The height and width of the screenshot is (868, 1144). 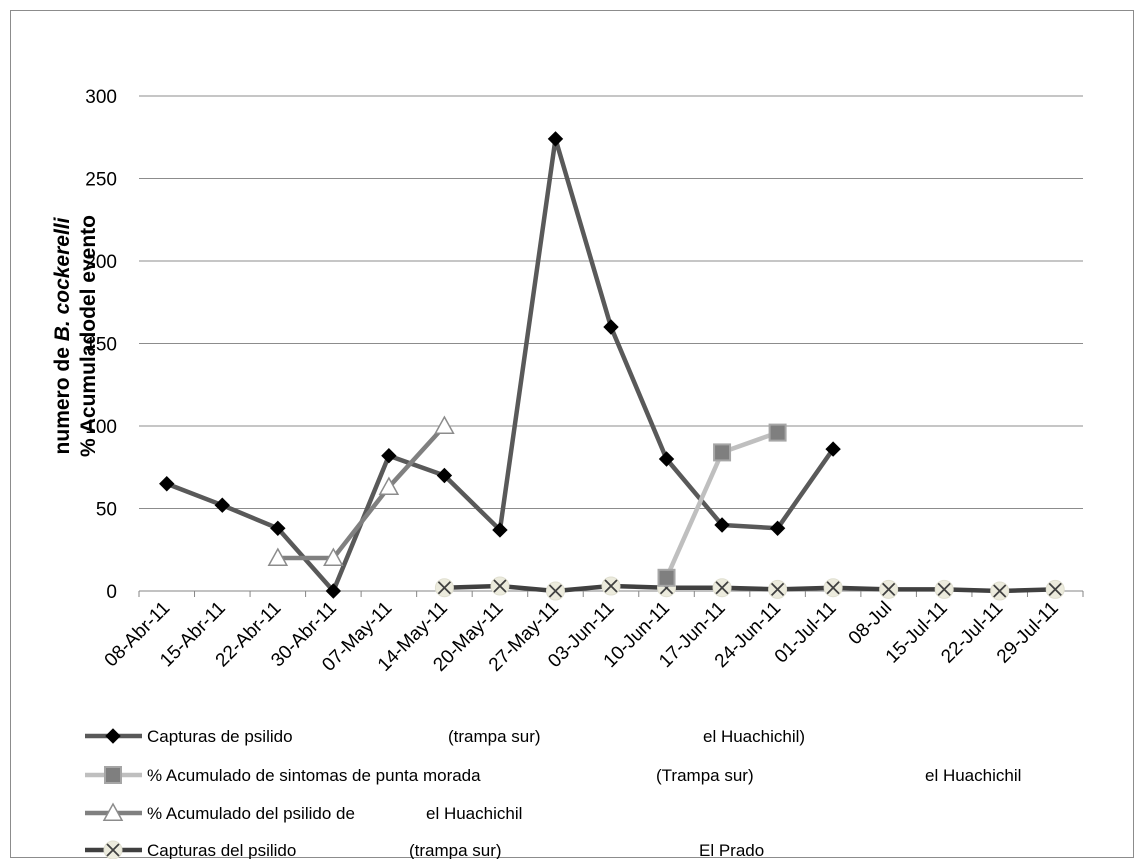 What do you see at coordinates (705, 775) in the screenshot?
I see `legend-label: (Trampa sur)` at bounding box center [705, 775].